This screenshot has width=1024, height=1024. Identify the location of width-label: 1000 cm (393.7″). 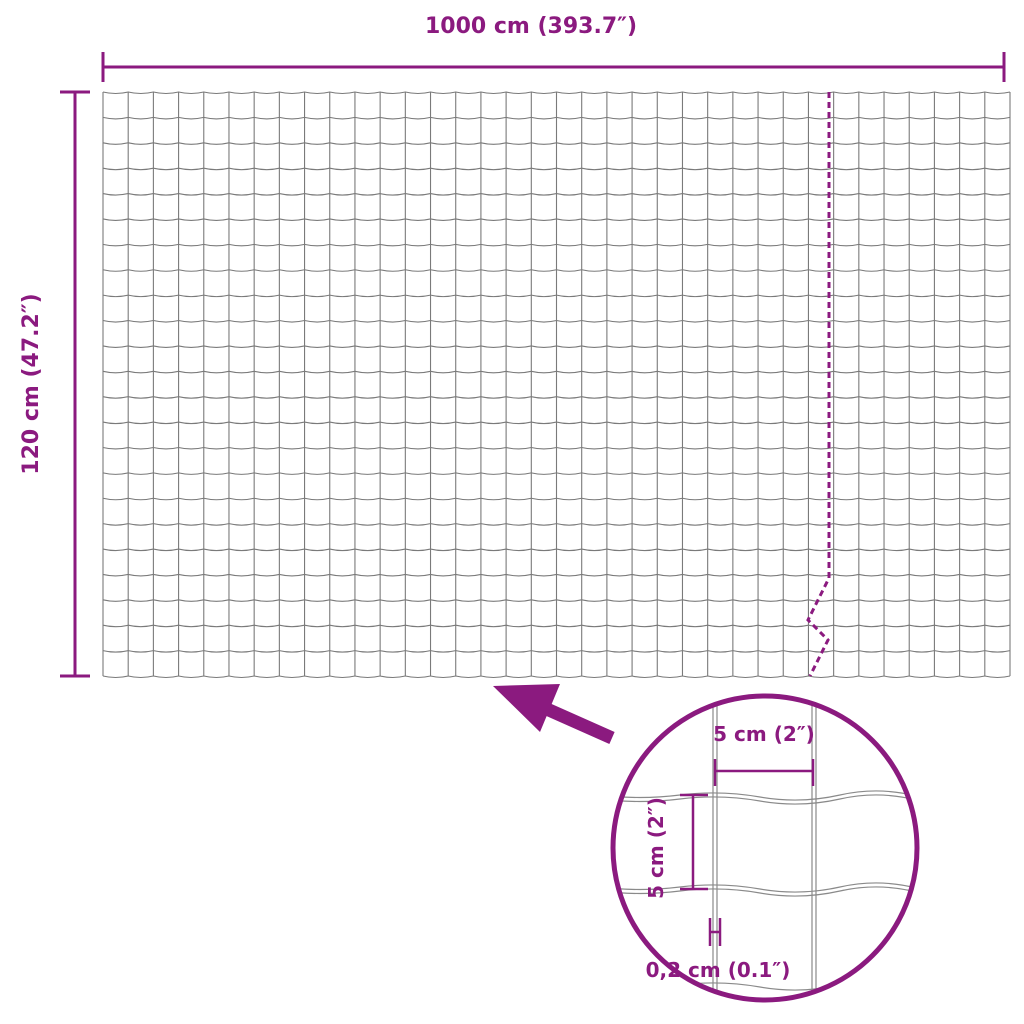
(531, 26).